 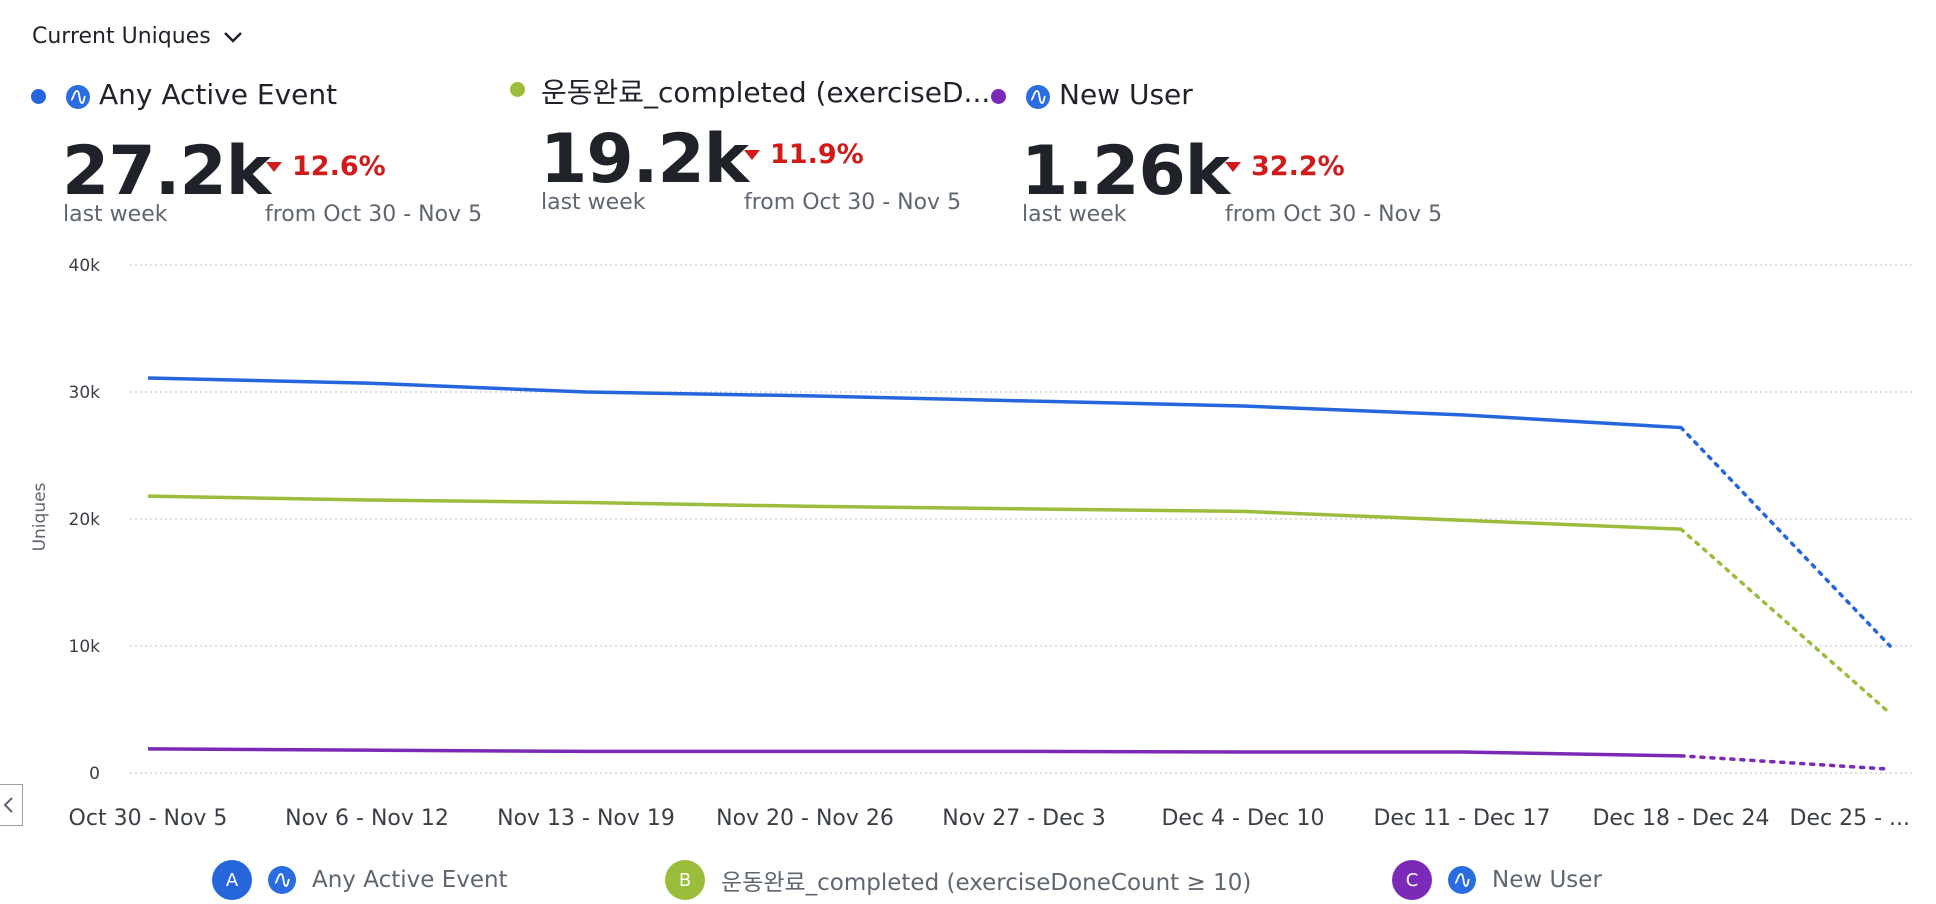 I want to click on summary-value: 1.26k, so click(x=1125, y=171).